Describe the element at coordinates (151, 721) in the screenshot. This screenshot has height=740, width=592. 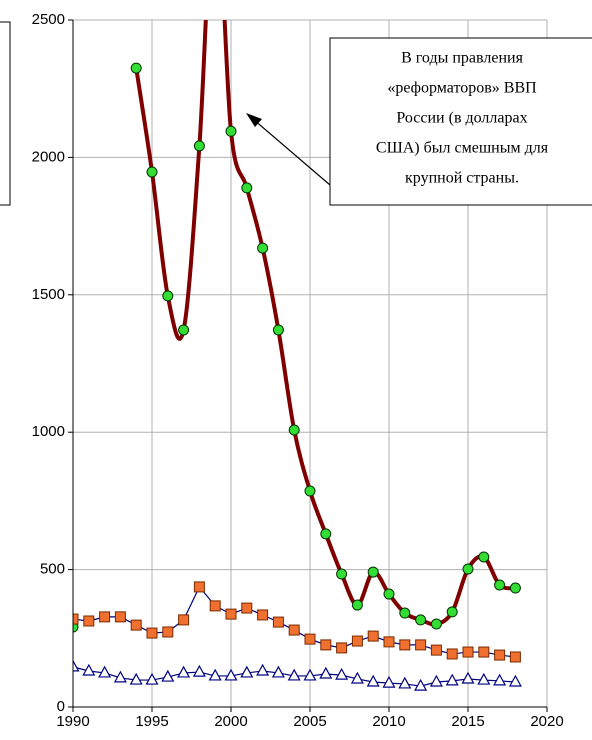
I see `x-tick-label: 1995` at that location.